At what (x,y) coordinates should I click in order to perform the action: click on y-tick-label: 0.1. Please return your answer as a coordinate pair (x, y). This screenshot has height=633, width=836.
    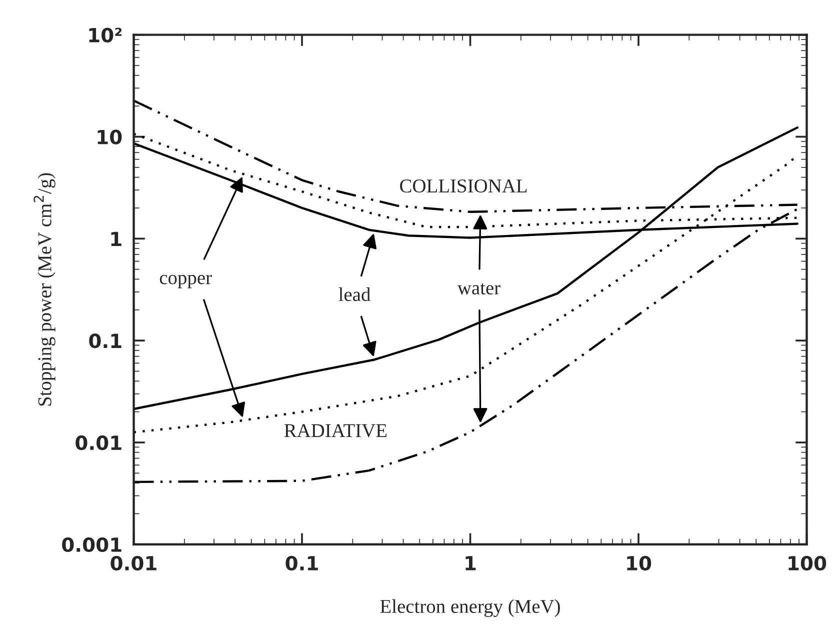
    Looking at the image, I should click on (105, 341).